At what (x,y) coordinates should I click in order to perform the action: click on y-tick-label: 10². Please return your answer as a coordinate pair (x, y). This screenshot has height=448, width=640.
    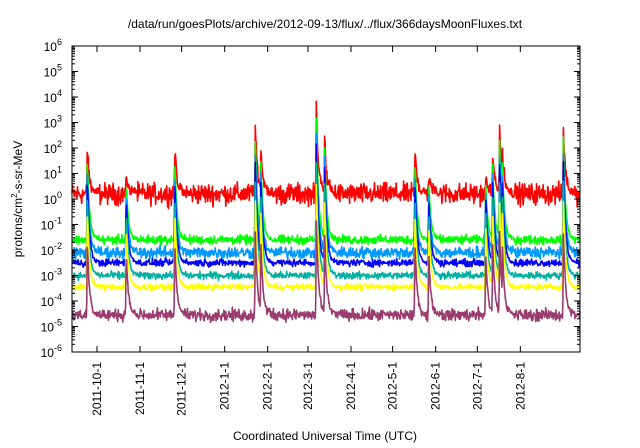
    Looking at the image, I should click on (53, 147).